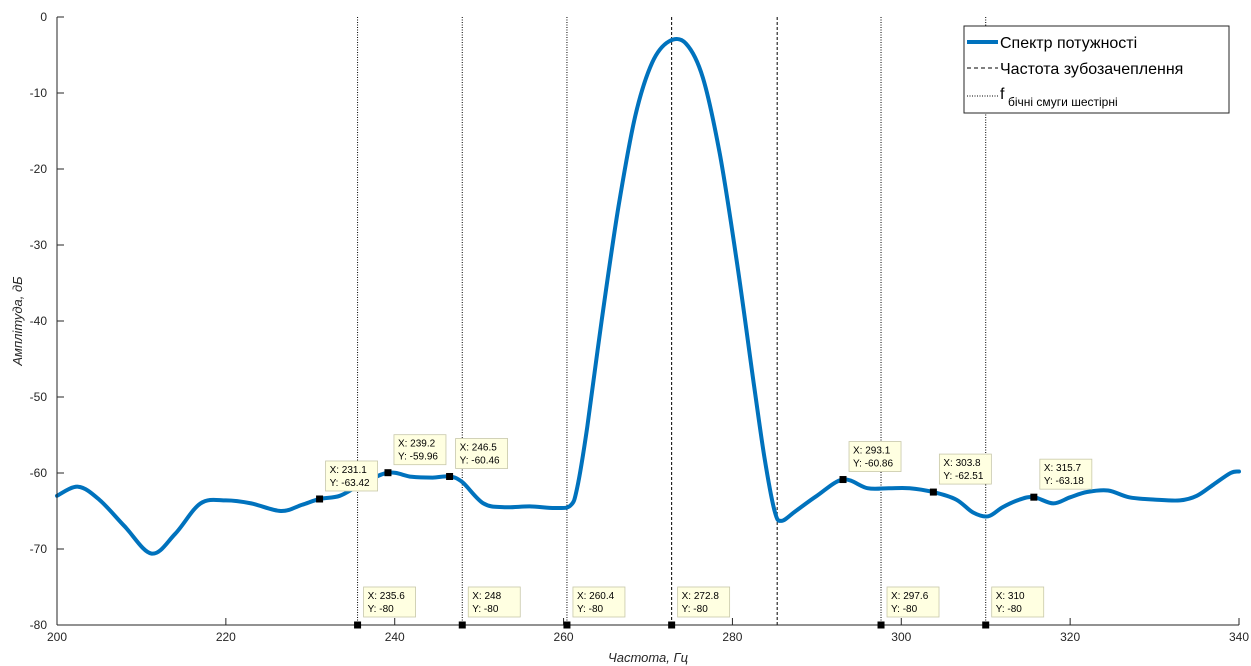 The height and width of the screenshot is (666, 1251). Describe the element at coordinates (963, 476) in the screenshot. I see `datatip-y-label: Y: -62.51` at that location.